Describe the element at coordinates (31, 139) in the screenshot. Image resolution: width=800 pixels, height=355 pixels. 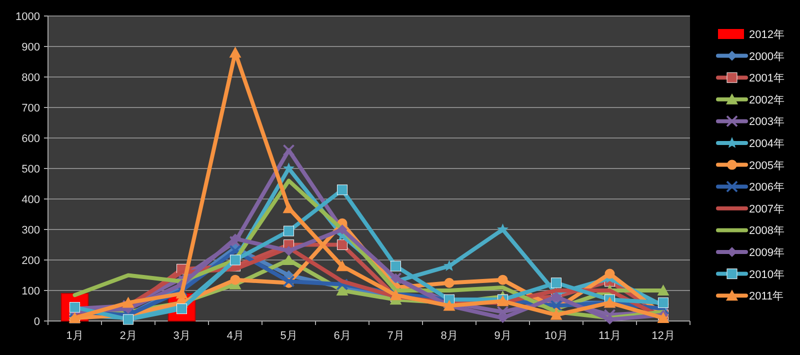
I see `y-tick-label: 600` at that location.